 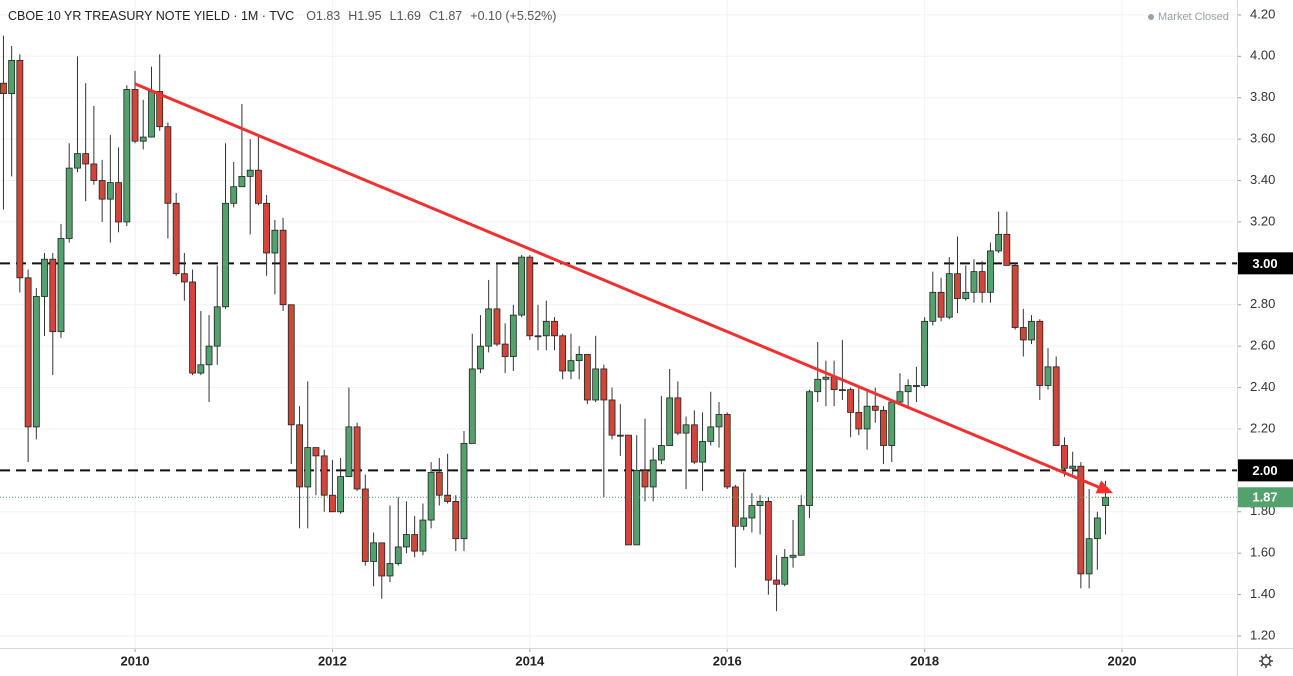 What do you see at coordinates (1262, 138) in the screenshot?
I see `y-tick-label: 3.60` at bounding box center [1262, 138].